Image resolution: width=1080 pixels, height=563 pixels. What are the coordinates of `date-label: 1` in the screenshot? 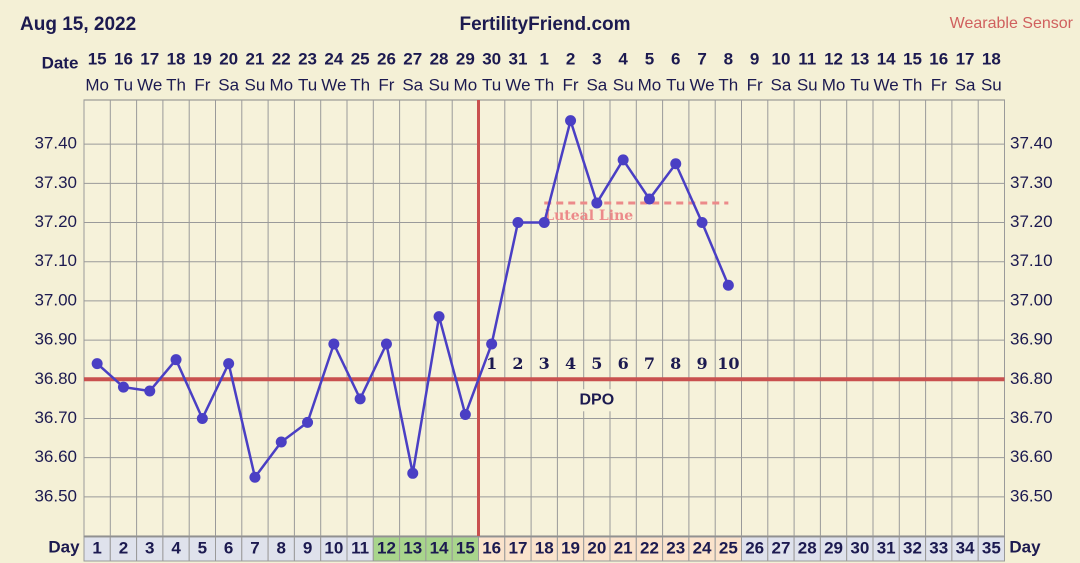 It's located at (544, 58).